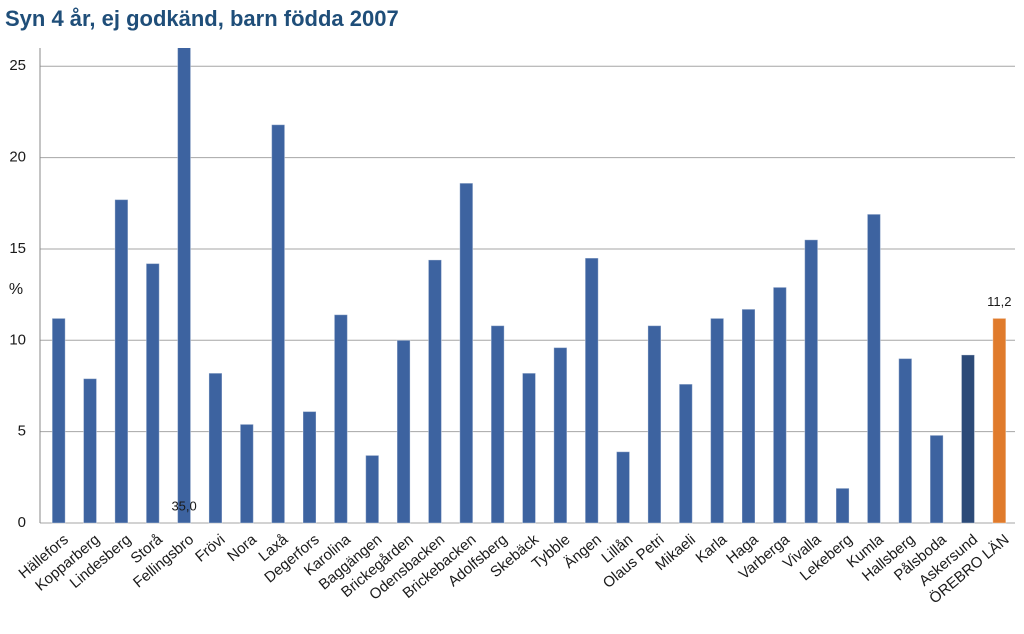 This screenshot has height=634, width=1024. Describe the element at coordinates (999, 301) in the screenshot. I see `value-label: 11,2` at that location.